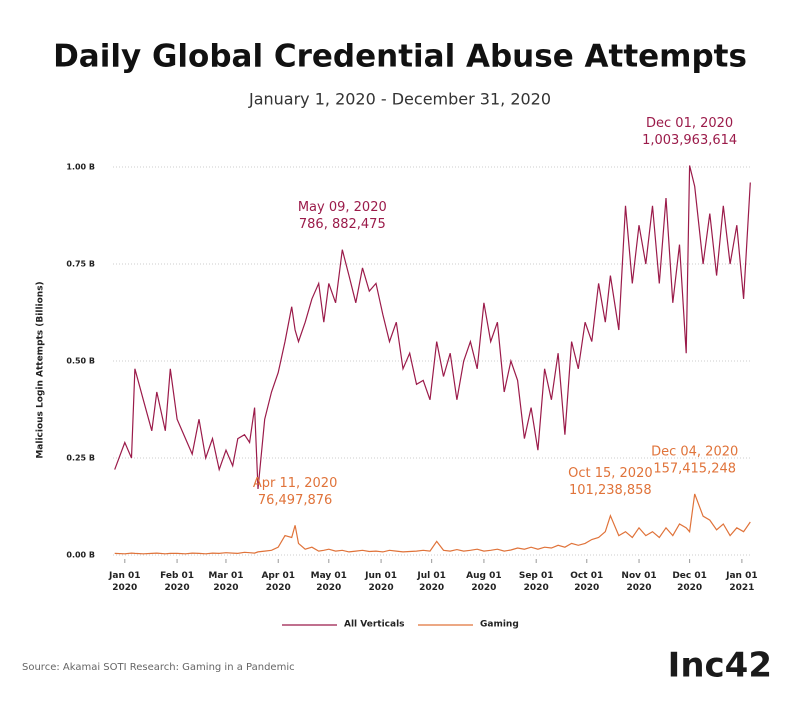 The height and width of the screenshot is (714, 800). I want to click on x-tick-label: Dec 01 2020, so click(689, 582).